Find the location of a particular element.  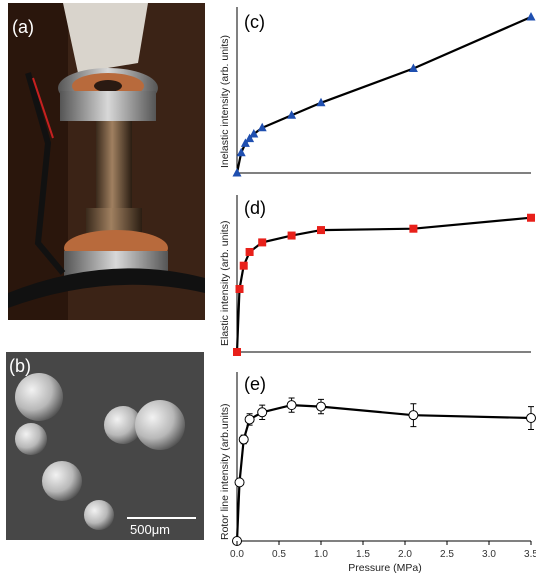

panel-label-b: (b) is located at coordinates (20, 366).